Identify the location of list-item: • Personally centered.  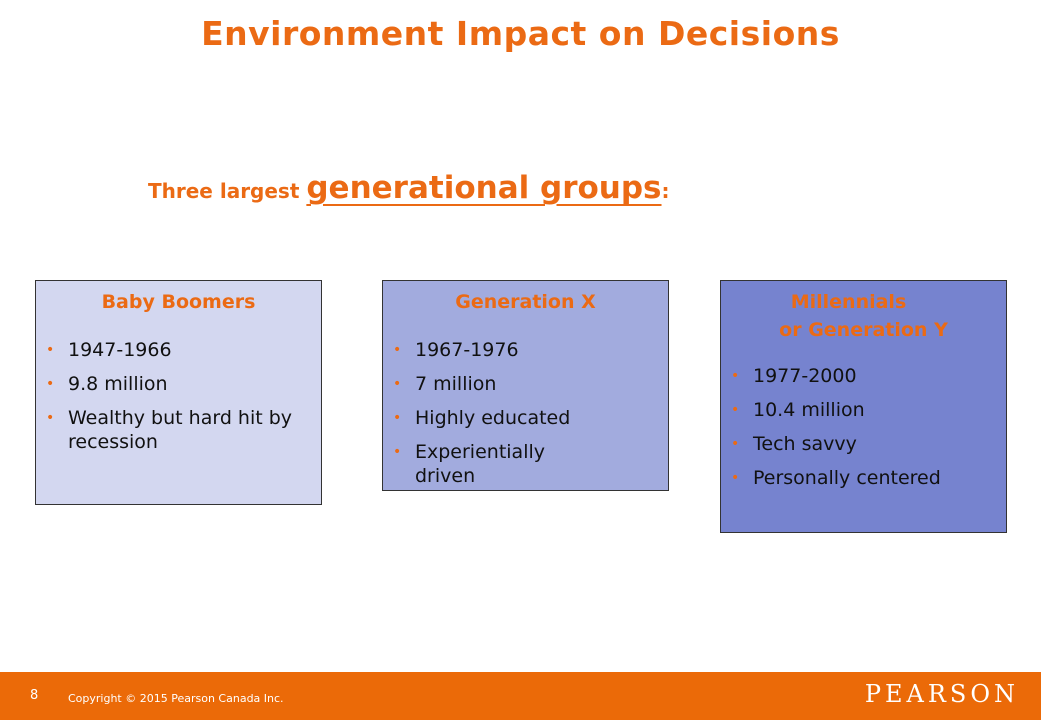
(836, 478).